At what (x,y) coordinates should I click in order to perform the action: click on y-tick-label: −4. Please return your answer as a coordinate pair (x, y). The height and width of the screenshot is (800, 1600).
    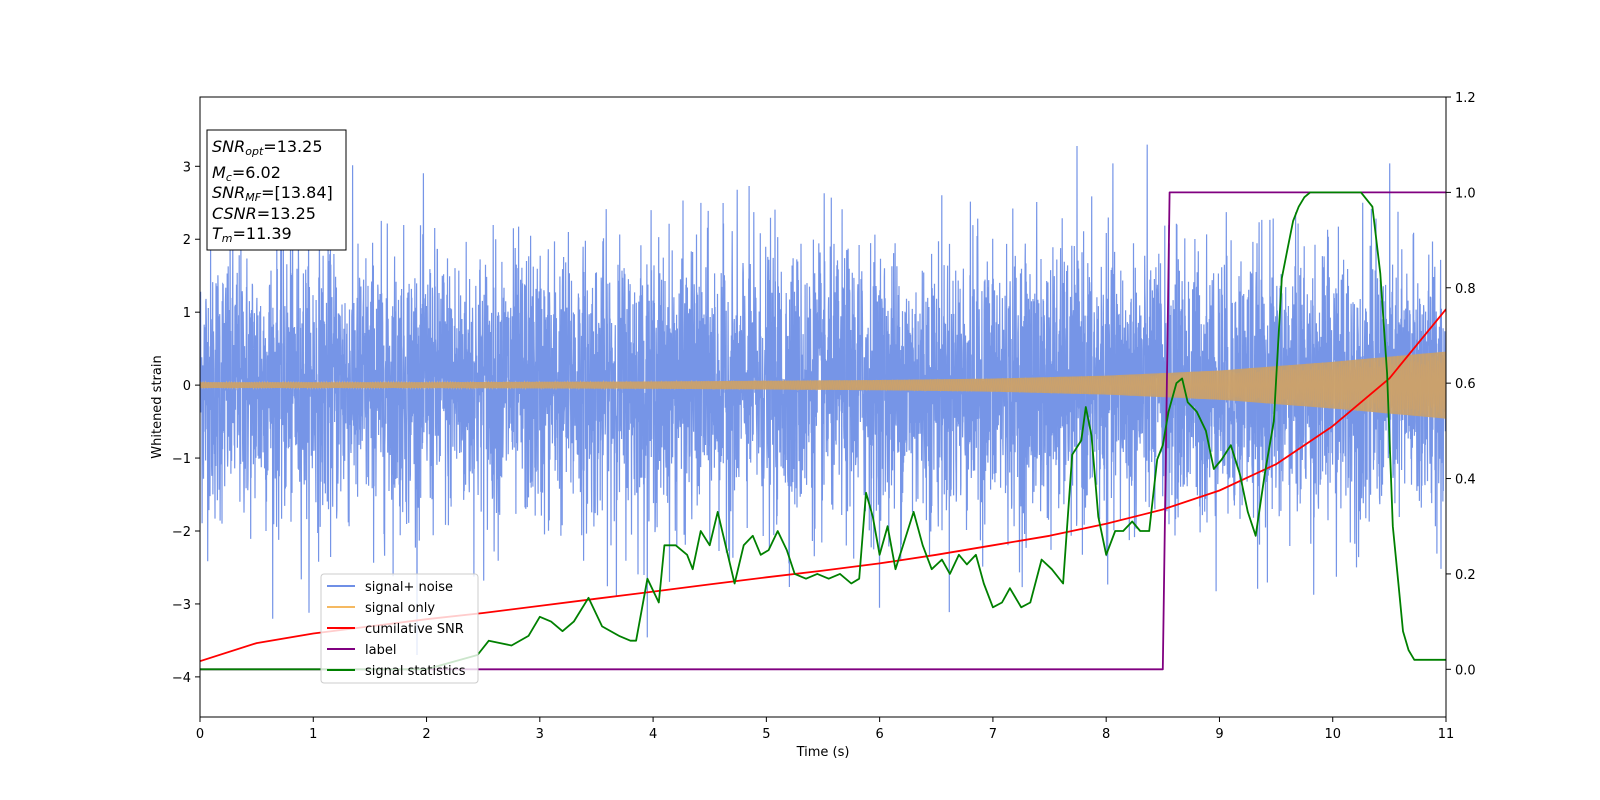
    Looking at the image, I should click on (181, 678).